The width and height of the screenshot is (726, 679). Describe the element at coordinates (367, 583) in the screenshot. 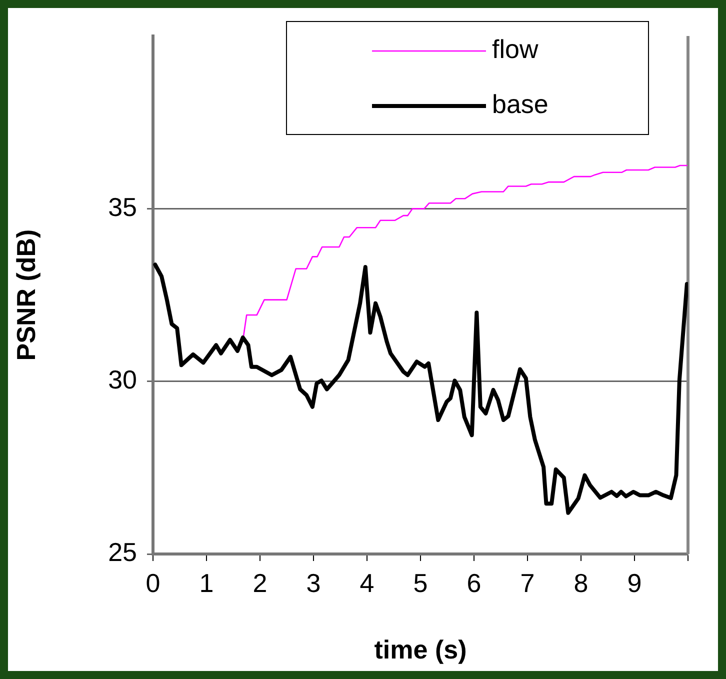

I see `x-tick-label: 4` at that location.